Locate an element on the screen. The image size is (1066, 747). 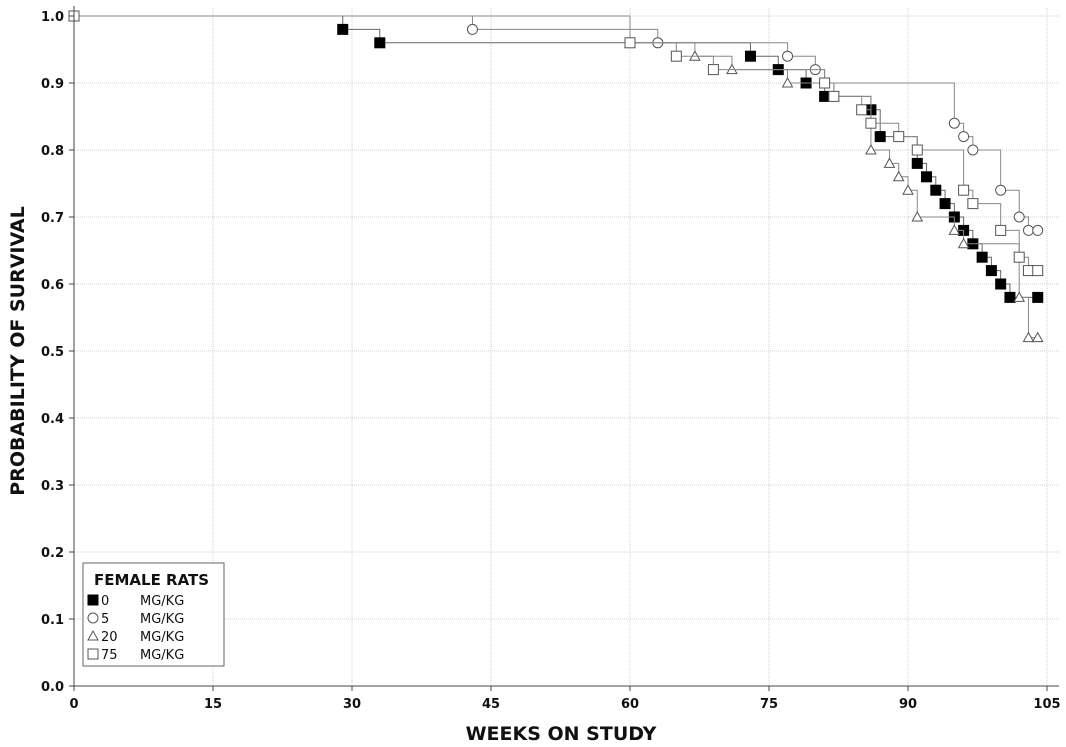
legend-dose: 20 is located at coordinates (109, 637).